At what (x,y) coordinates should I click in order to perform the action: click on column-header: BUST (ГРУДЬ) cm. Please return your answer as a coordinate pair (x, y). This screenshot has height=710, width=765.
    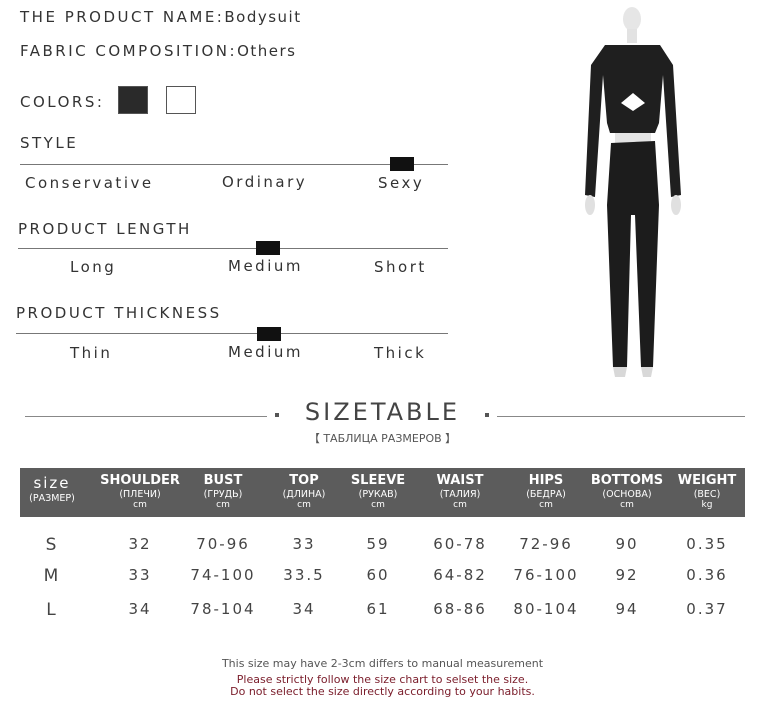
    Looking at the image, I should click on (223, 489).